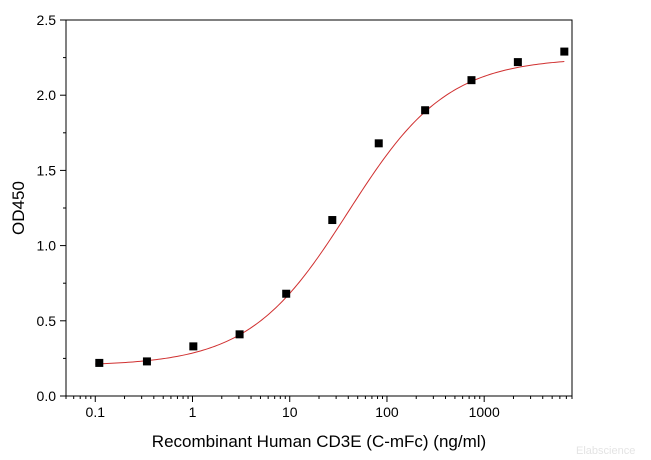 The height and width of the screenshot is (460, 651). Describe the element at coordinates (387, 412) in the screenshot. I see `x-tick-label: 100` at that location.